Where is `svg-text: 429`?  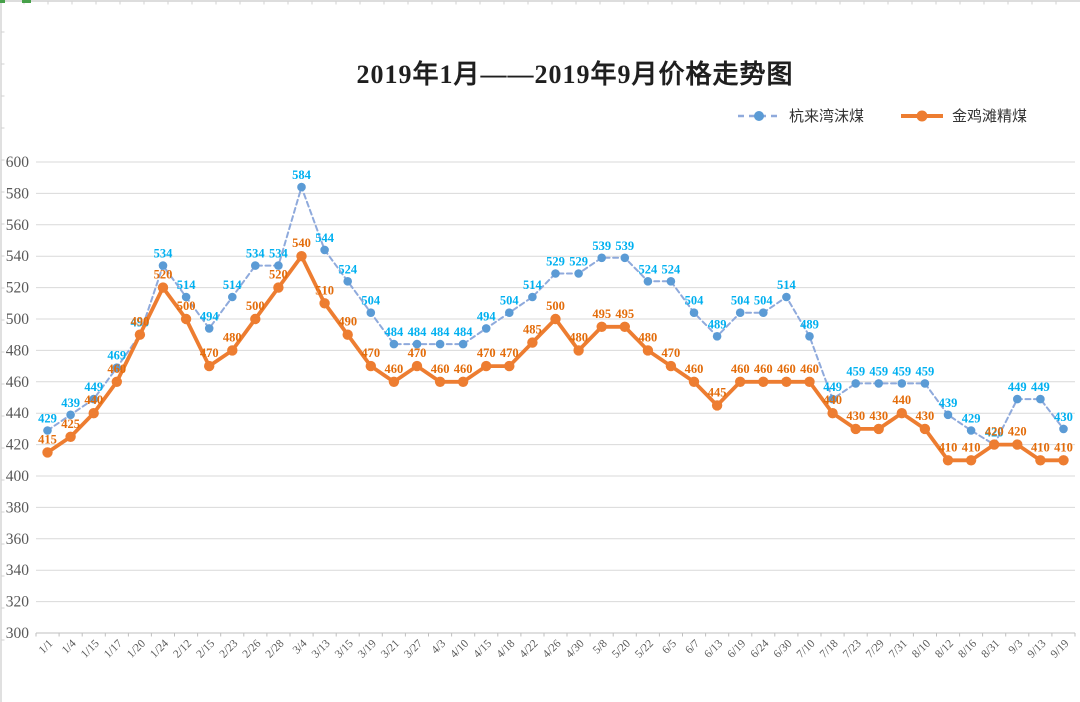 svg-text: 429 is located at coordinates (971, 419).